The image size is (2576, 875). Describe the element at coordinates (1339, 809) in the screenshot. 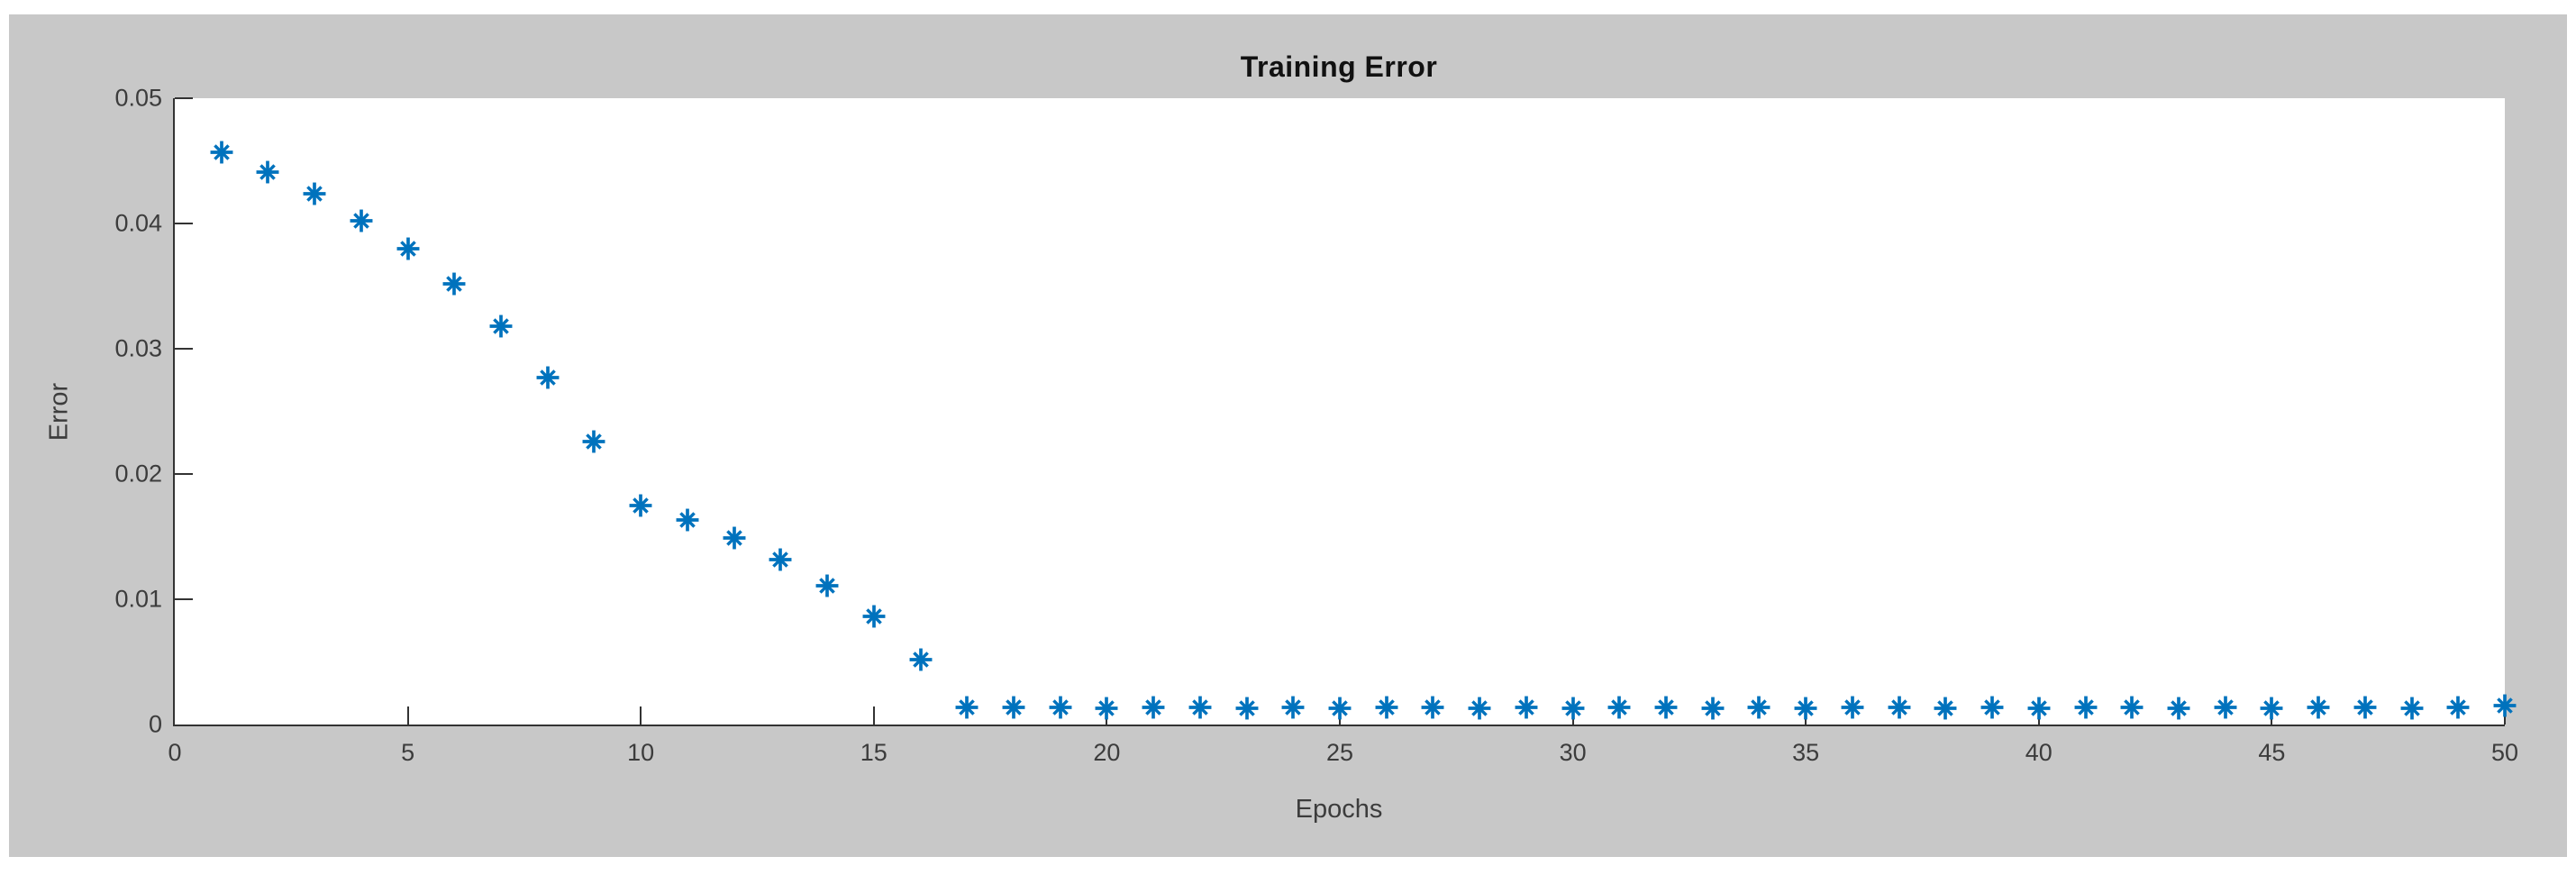

I see `x-axis-label: Epochs` at that location.